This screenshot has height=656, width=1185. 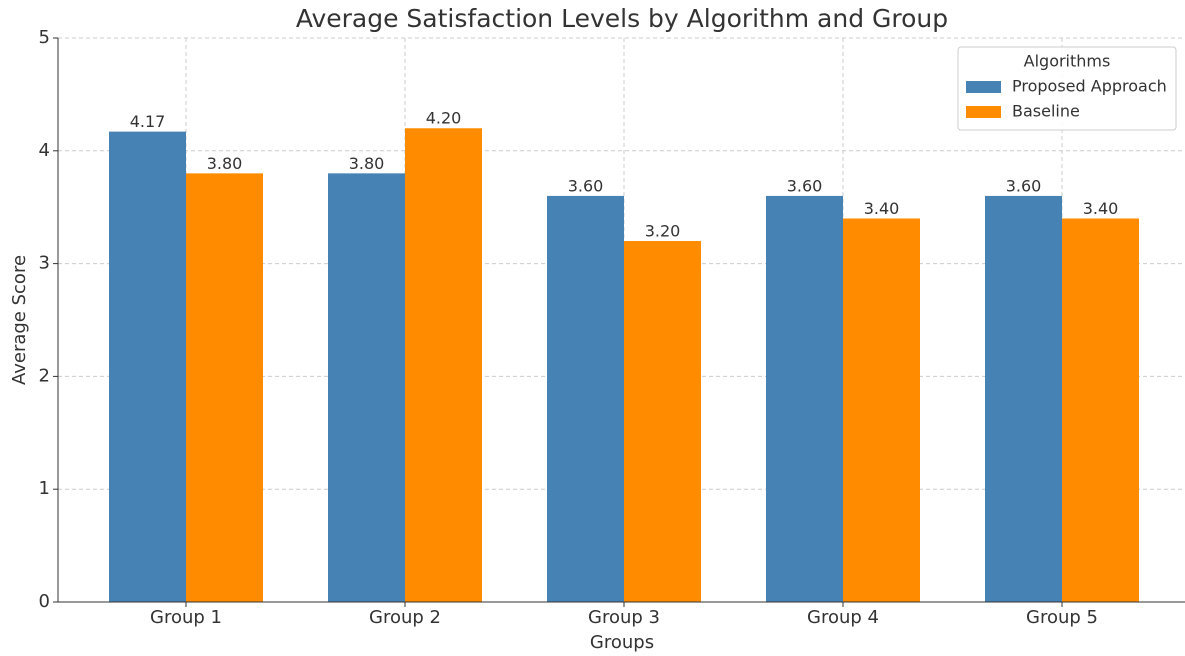 I want to click on y-tick-label: 3, so click(x=44, y=263).